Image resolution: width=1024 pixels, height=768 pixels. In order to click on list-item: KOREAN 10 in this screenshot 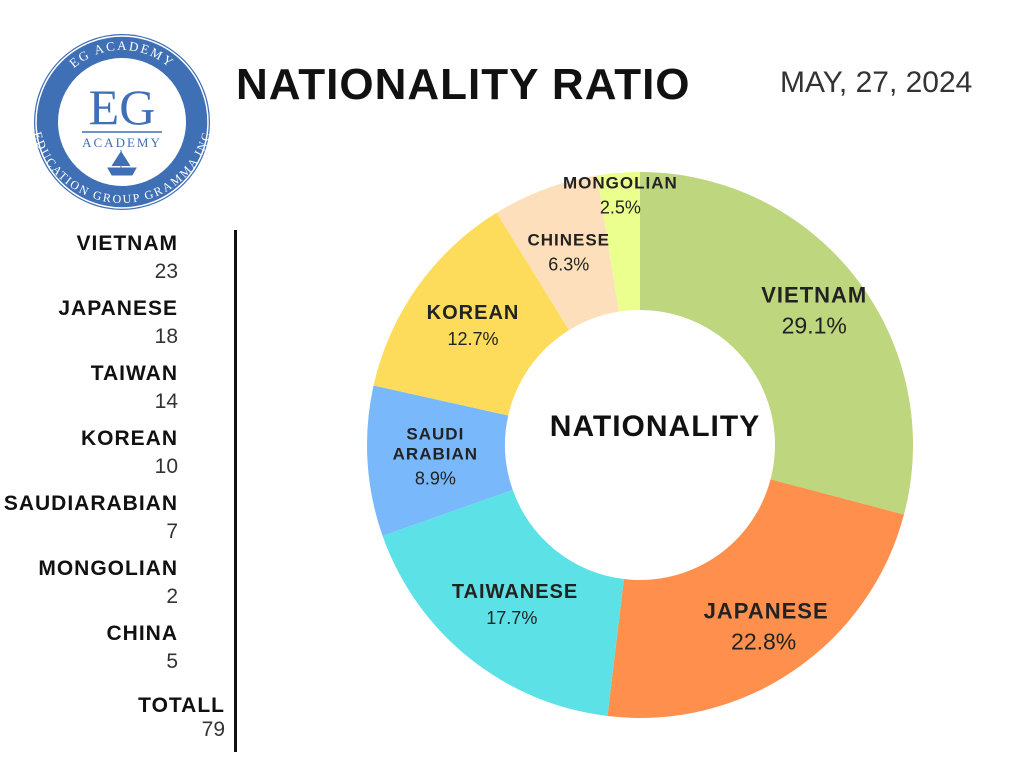, I will do `click(91, 459)`.